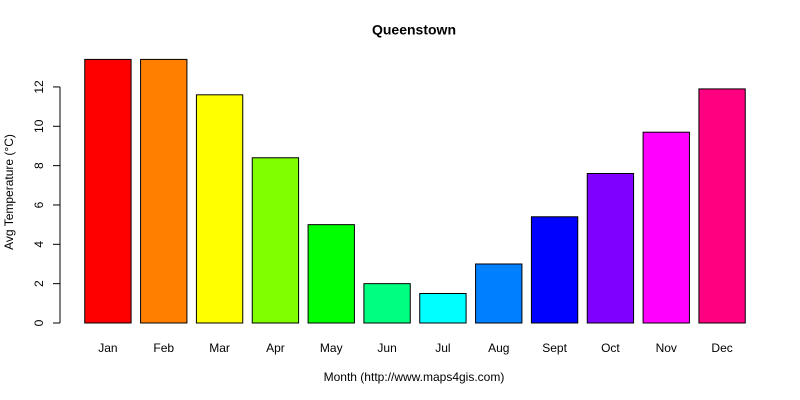 The image size is (800, 400). I want to click on x-tick-label: Jun, so click(386, 348).